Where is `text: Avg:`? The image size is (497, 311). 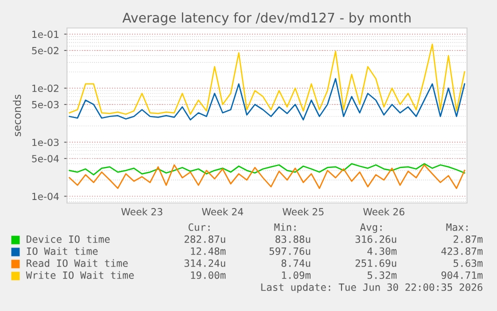 text: Avg: is located at coordinates (371, 228).